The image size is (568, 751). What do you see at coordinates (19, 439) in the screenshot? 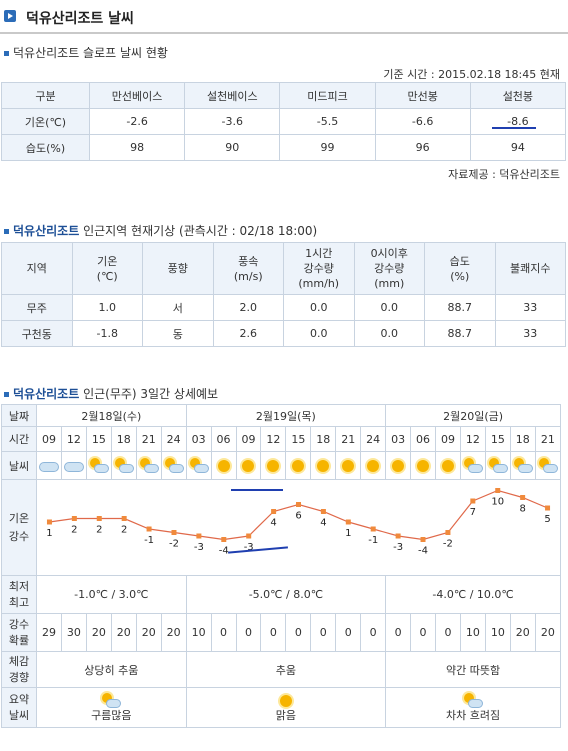
I see `row-header: 시간` at bounding box center [19, 439].